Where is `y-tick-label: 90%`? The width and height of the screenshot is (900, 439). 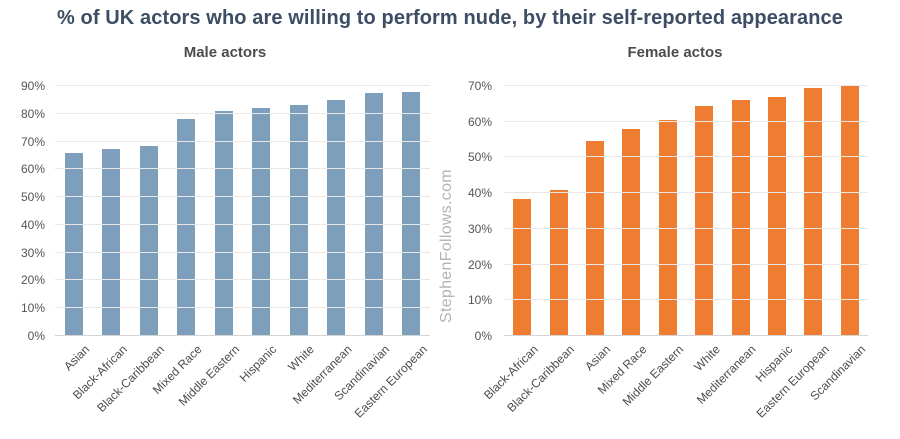
y-tick-label: 90% is located at coordinates (32, 86).